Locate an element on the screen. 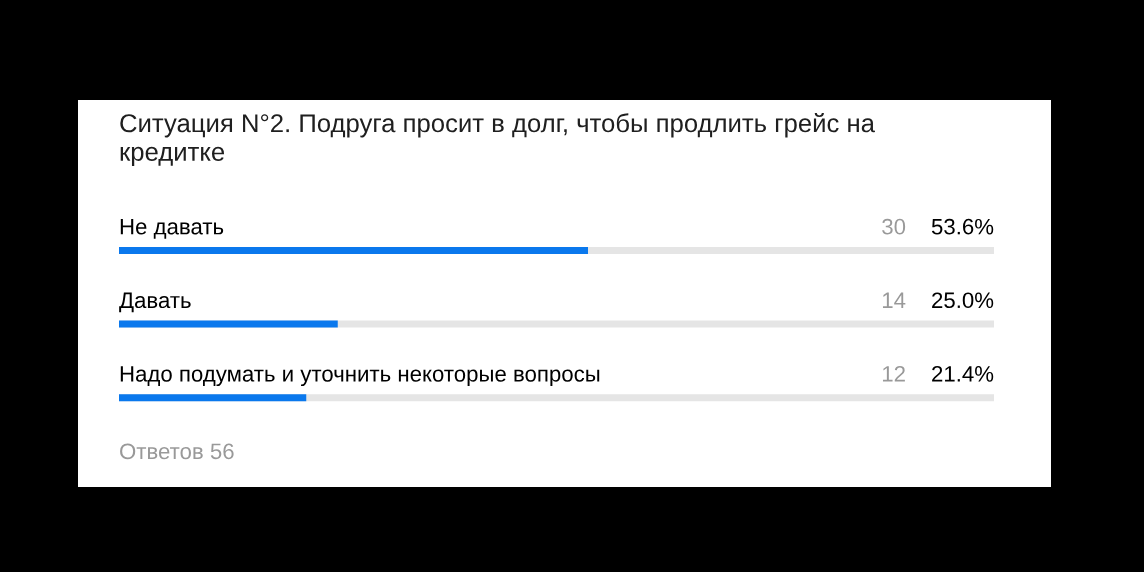  text: 12 is located at coordinates (893, 373).